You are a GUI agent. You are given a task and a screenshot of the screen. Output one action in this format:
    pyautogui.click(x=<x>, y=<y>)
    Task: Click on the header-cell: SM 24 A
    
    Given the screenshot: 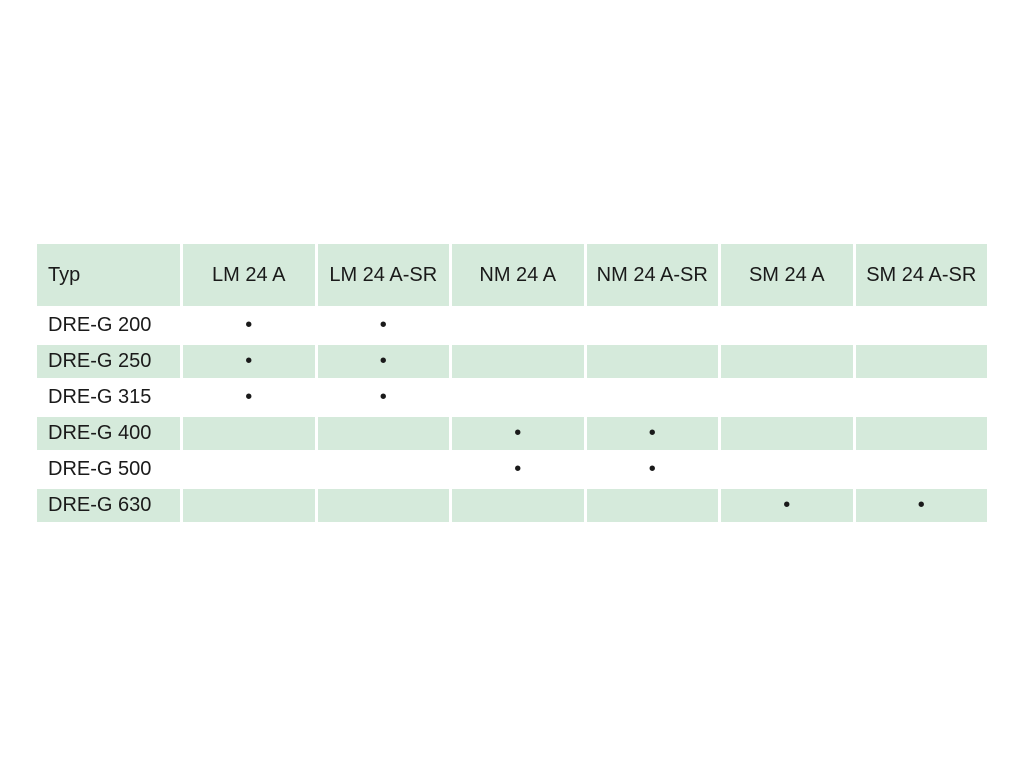 What is the action you would take?
    pyautogui.click(x=787, y=275)
    